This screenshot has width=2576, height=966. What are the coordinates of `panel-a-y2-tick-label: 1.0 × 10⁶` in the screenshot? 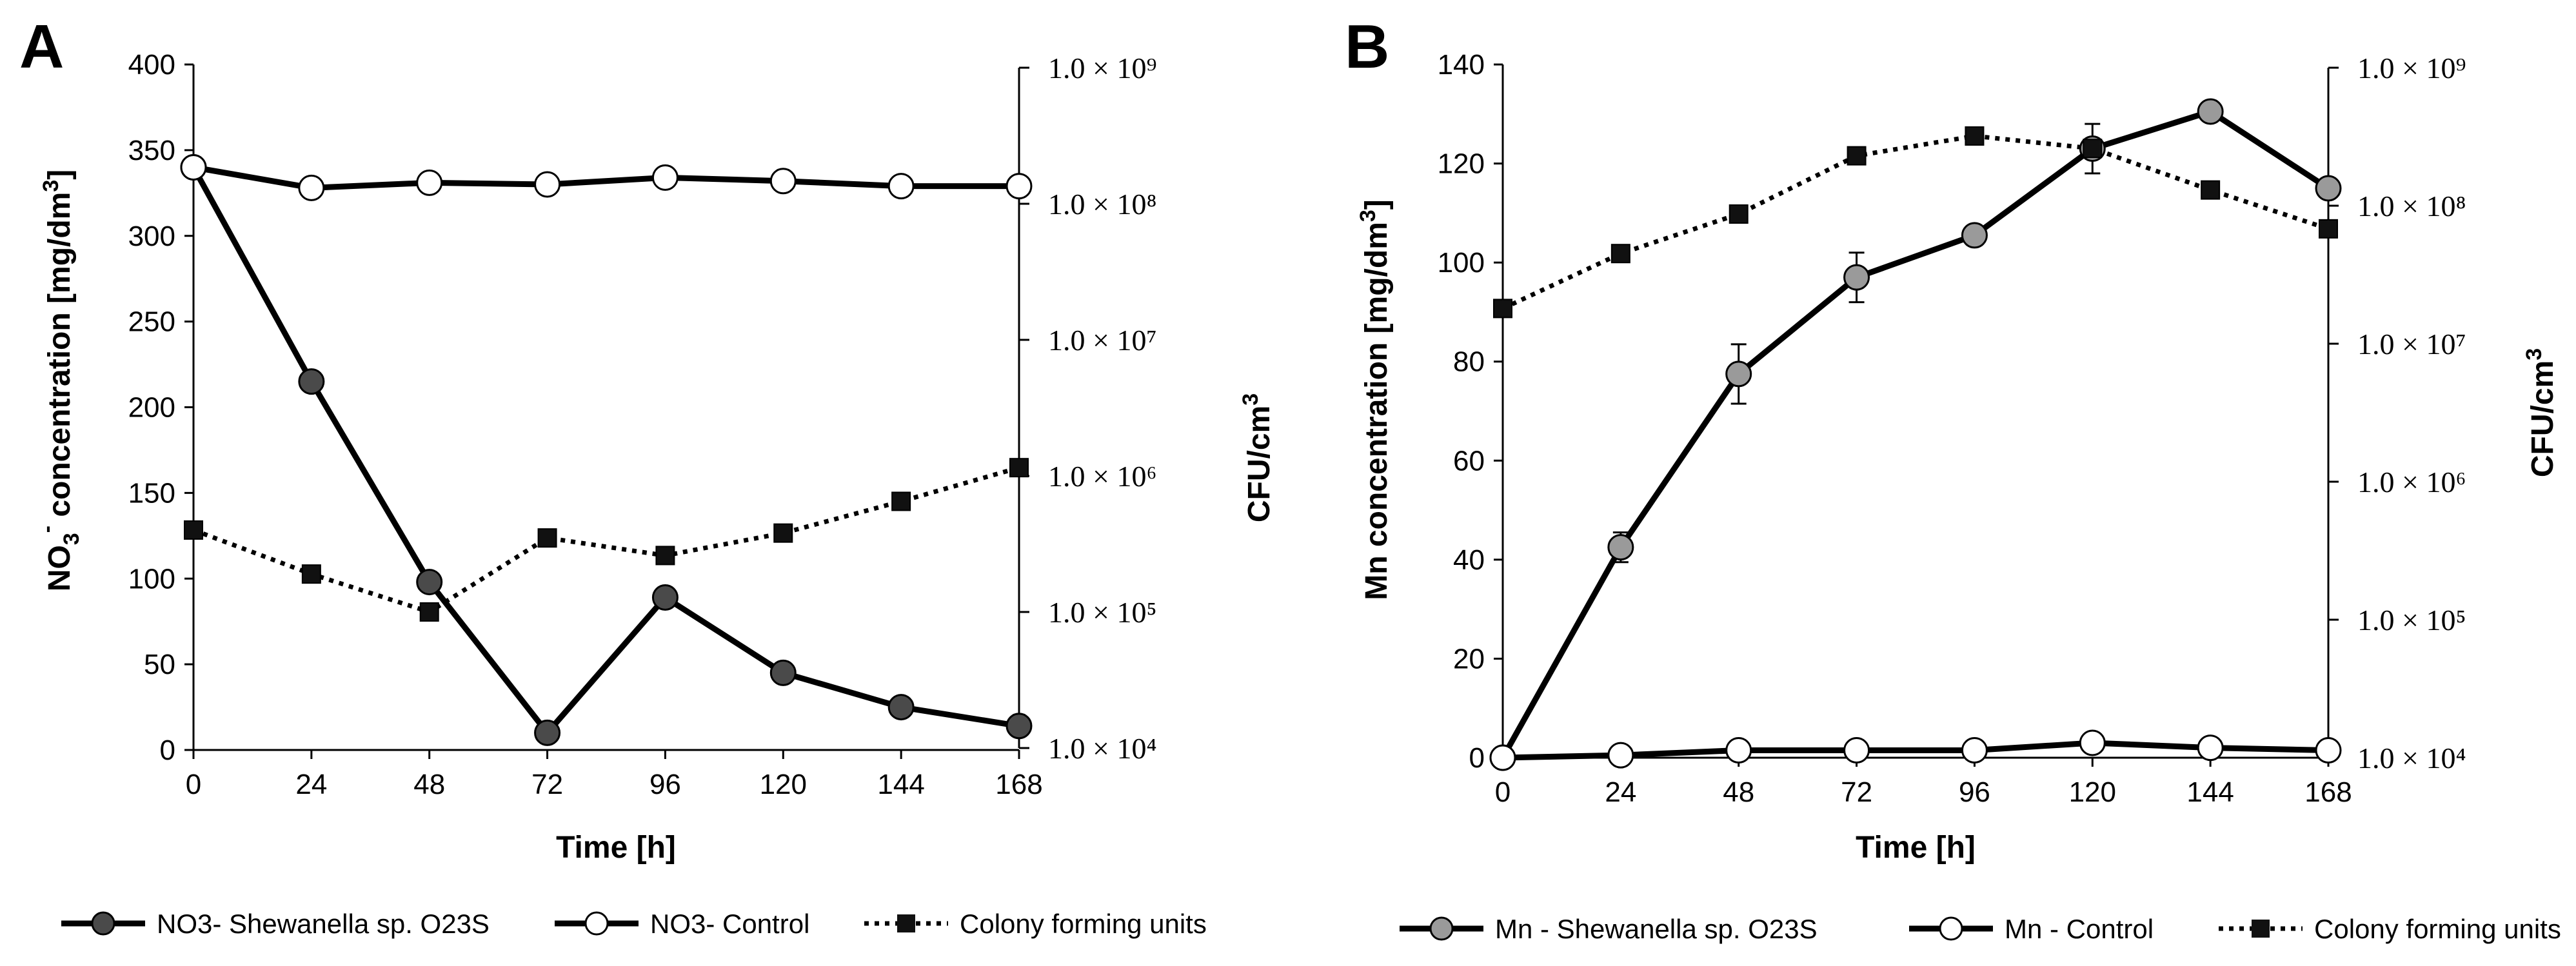 It's located at (1102, 476).